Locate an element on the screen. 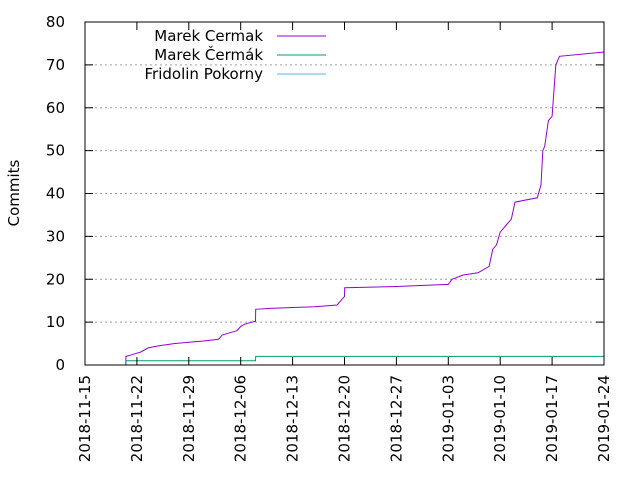 The height and width of the screenshot is (480, 640). legend-label: Marek Čermák is located at coordinates (208, 54).